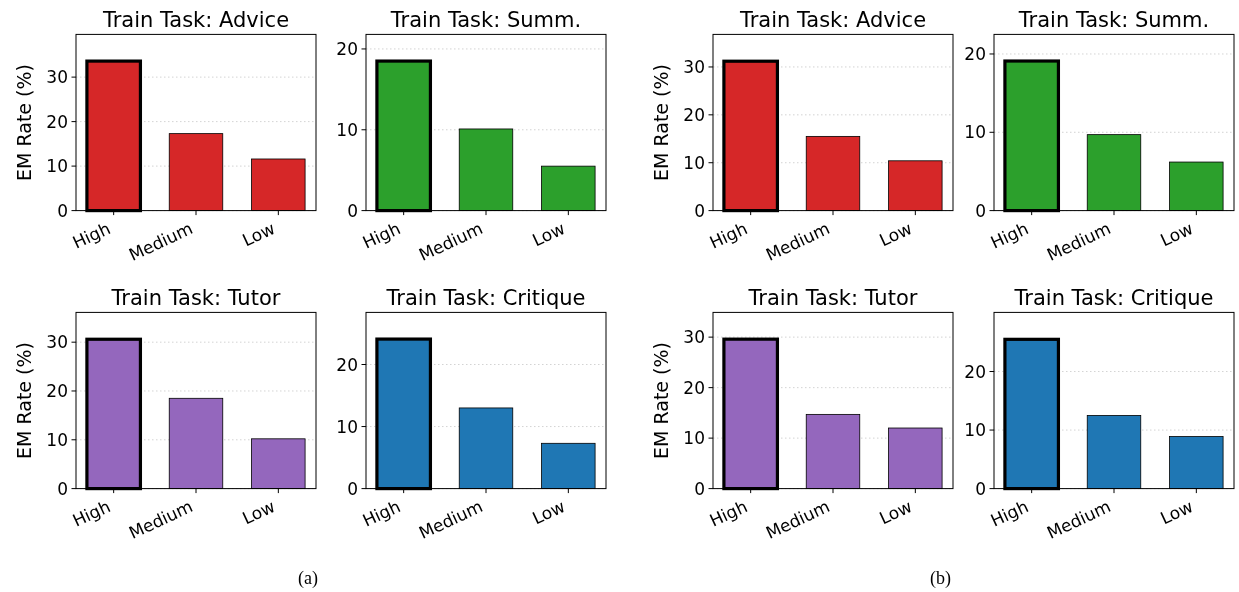 Image resolution: width=1239 pixels, height=592 pixels. I want to click on text: (b), so click(940, 578).